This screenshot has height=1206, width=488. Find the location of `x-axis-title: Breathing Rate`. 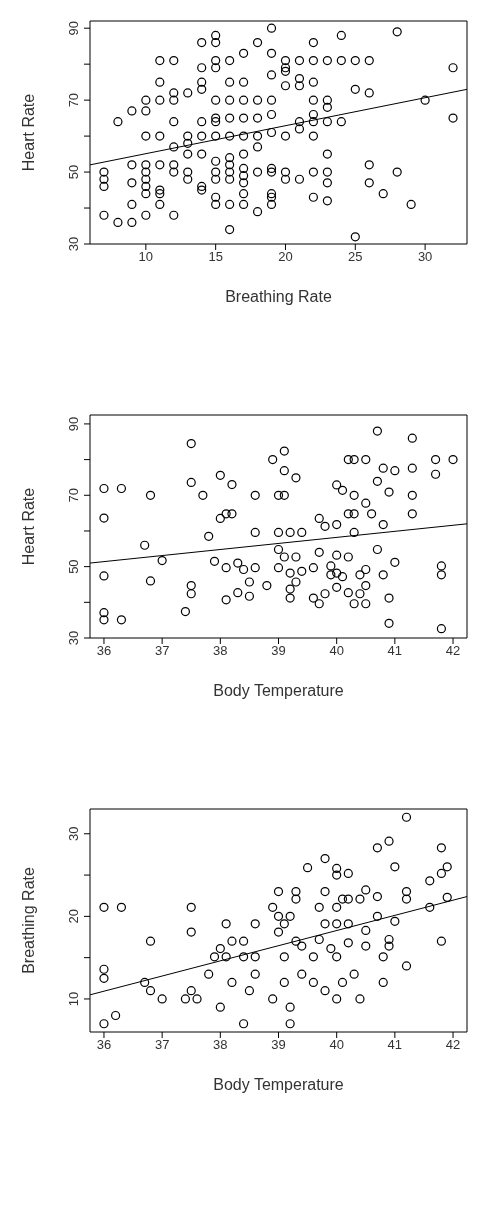

x-axis-title: Breathing Rate is located at coordinates (278, 296).